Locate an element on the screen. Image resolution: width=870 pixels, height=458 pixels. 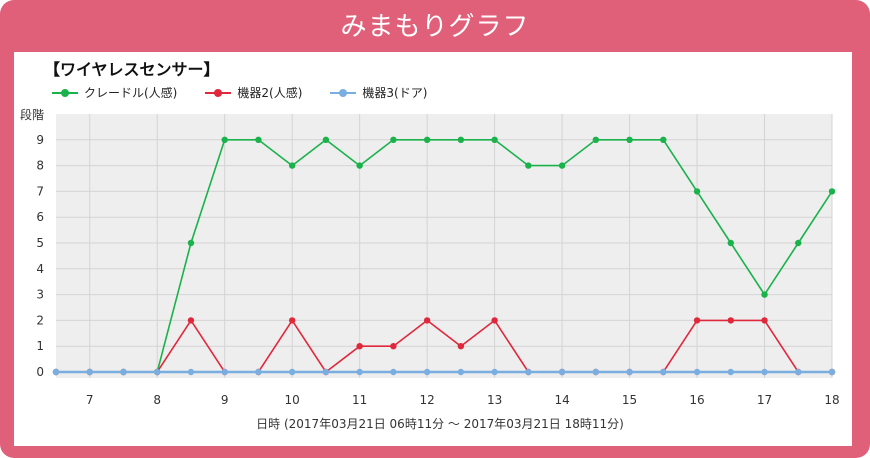
y-tick-label: 3 is located at coordinates (40, 295).